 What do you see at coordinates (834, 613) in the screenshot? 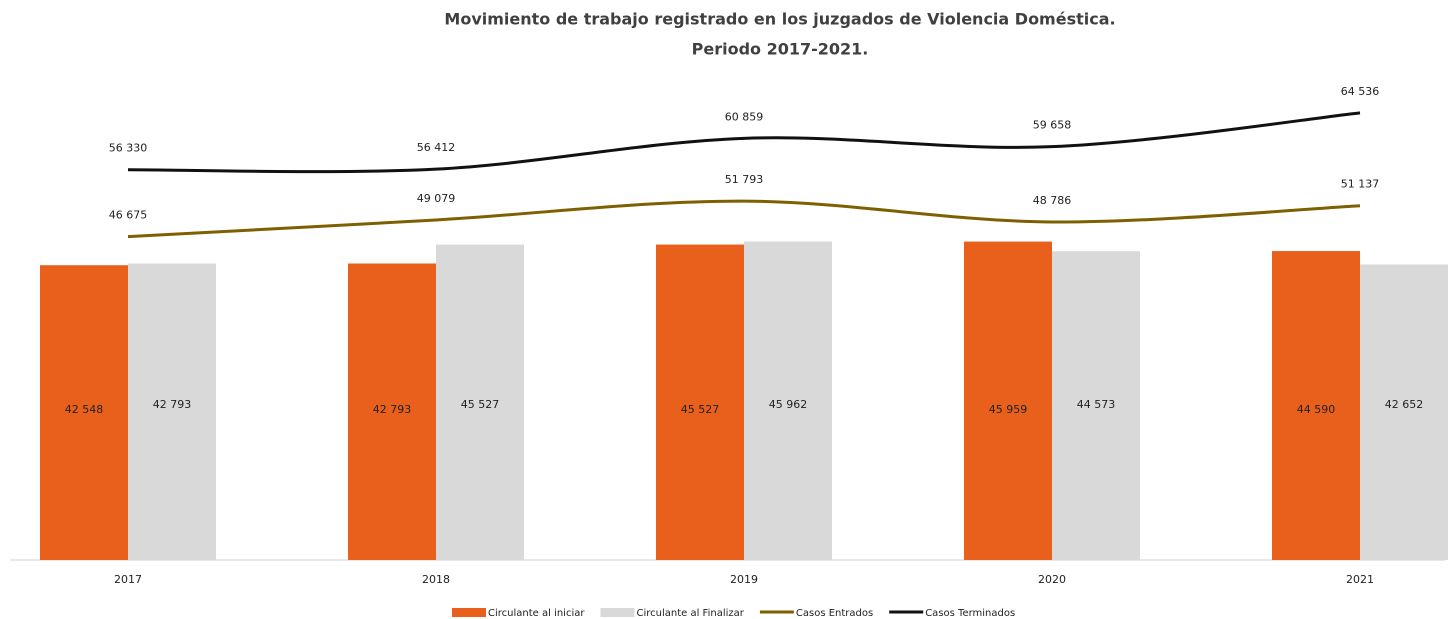
I see `legend-label: Casos Entrados` at bounding box center [834, 613].